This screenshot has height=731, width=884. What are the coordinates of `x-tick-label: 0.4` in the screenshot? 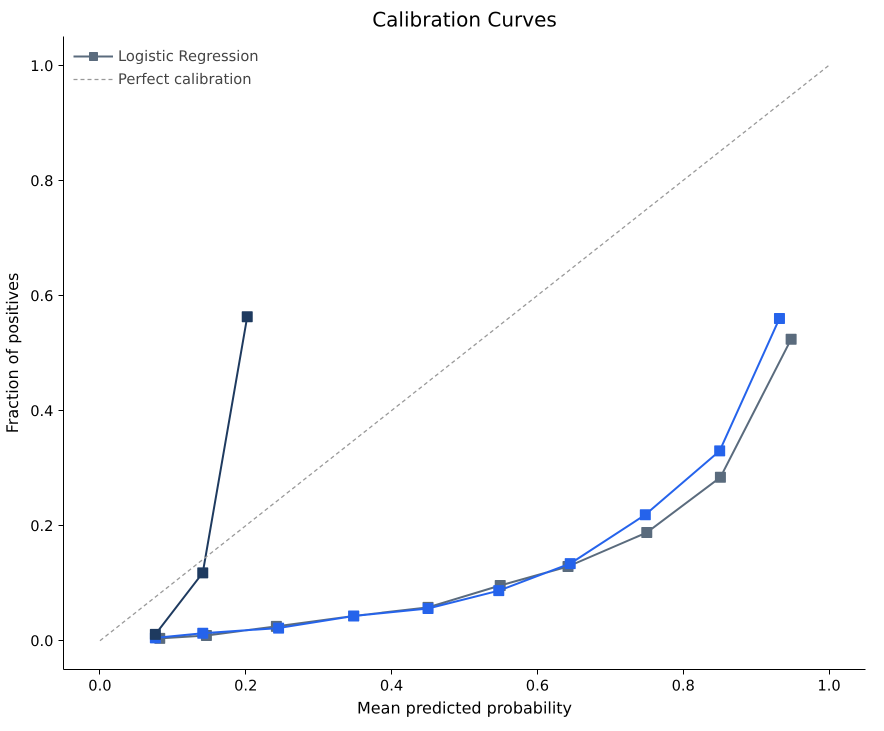 It's located at (392, 686).